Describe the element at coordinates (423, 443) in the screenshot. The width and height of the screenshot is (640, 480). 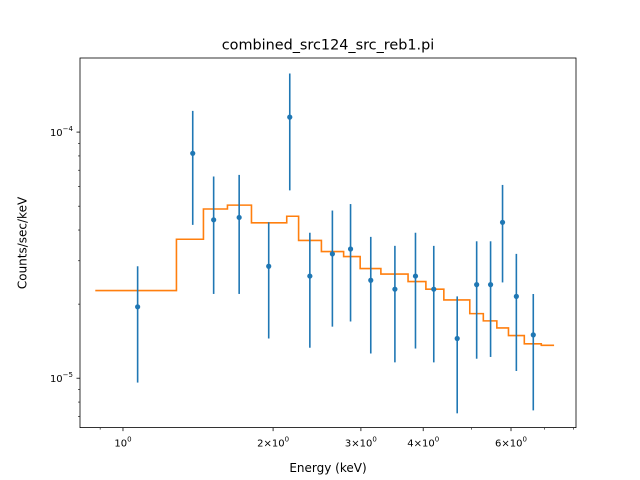
I see `x-tick-label: 4×100` at that location.